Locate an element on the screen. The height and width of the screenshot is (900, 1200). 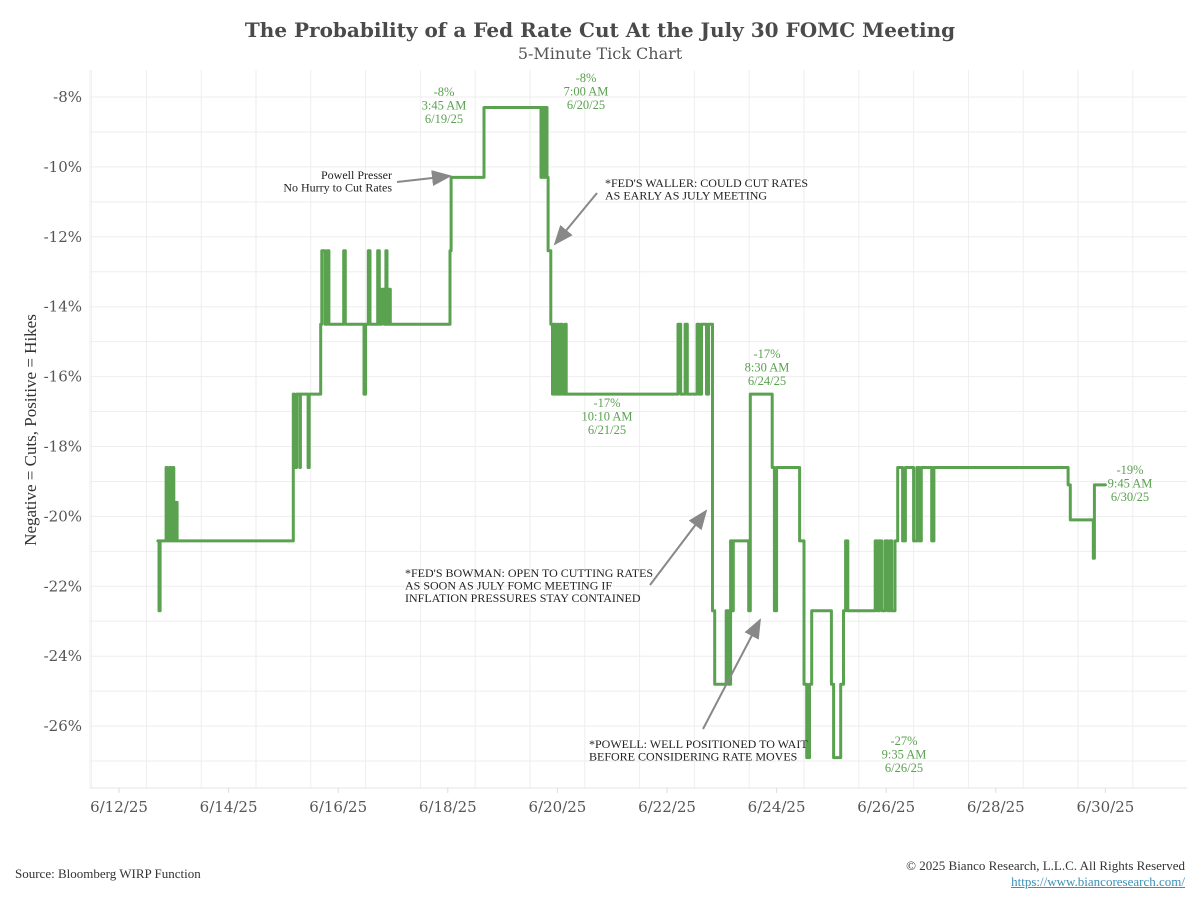
y-axis-label: Negative = Cuts, Positive = Hikes is located at coordinates (30, 430).